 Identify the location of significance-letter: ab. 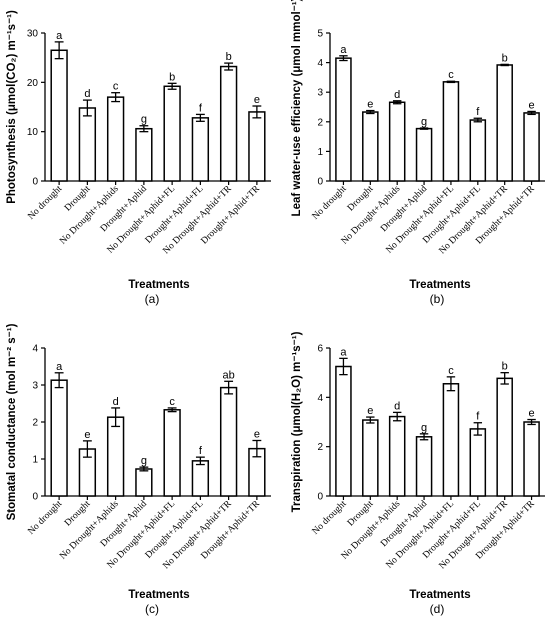
(229, 375).